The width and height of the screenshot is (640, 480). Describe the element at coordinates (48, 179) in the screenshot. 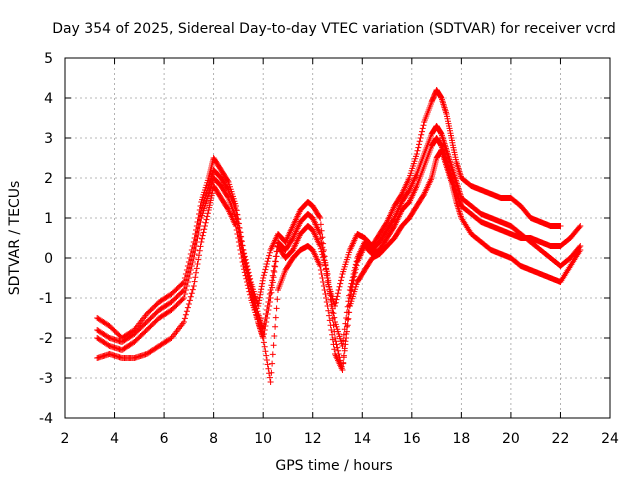

I see `y-tick-label: 2` at that location.